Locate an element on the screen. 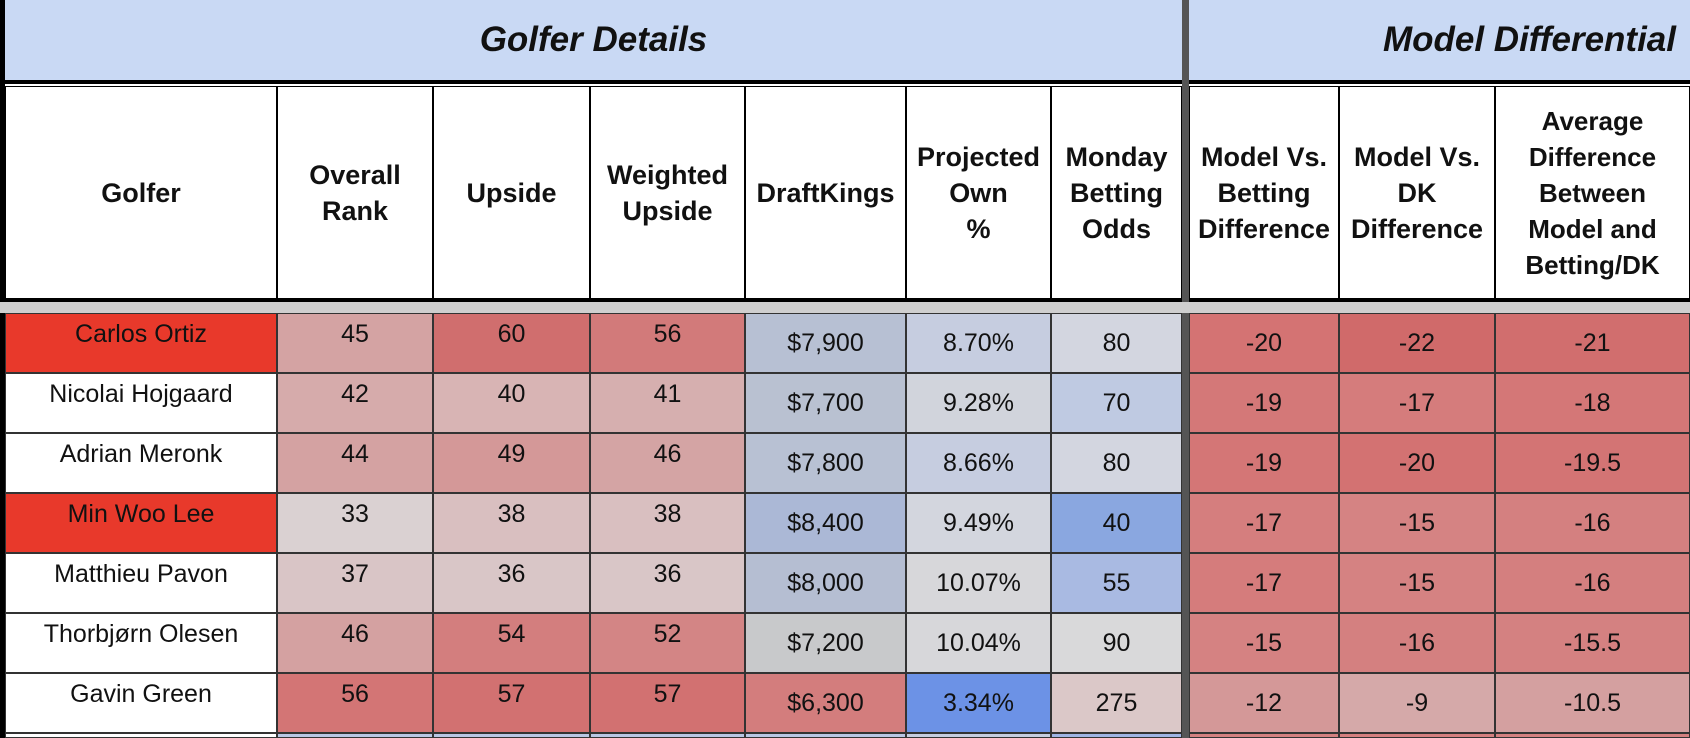  data-cell: -10.5 is located at coordinates (1592, 703).